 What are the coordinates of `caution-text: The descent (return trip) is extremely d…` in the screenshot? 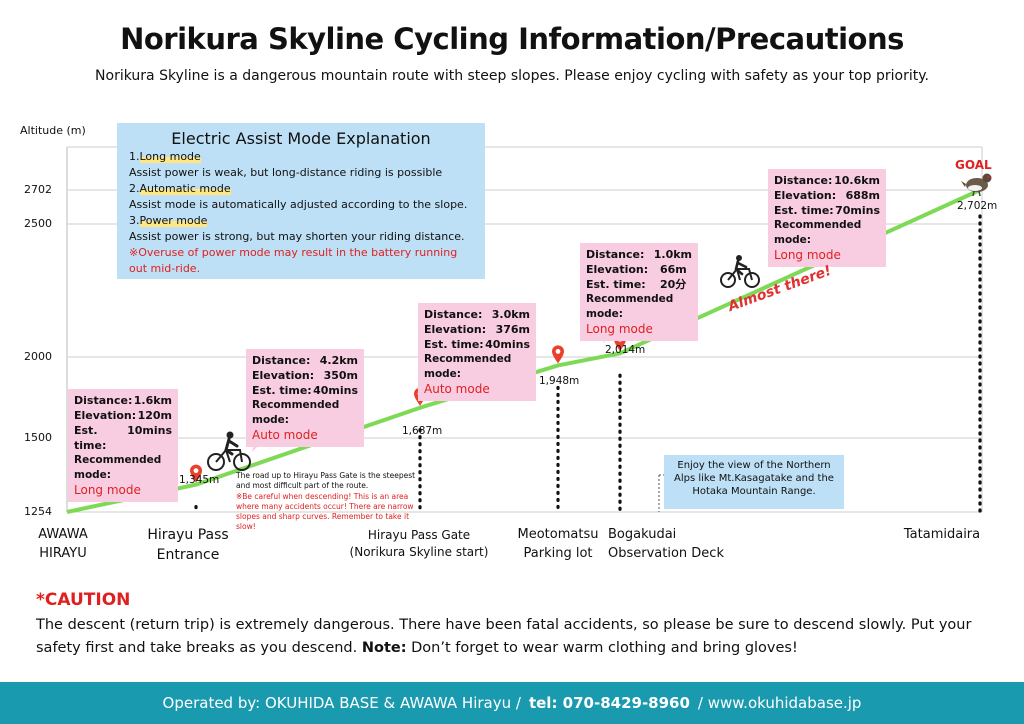 It's located at (504, 636).